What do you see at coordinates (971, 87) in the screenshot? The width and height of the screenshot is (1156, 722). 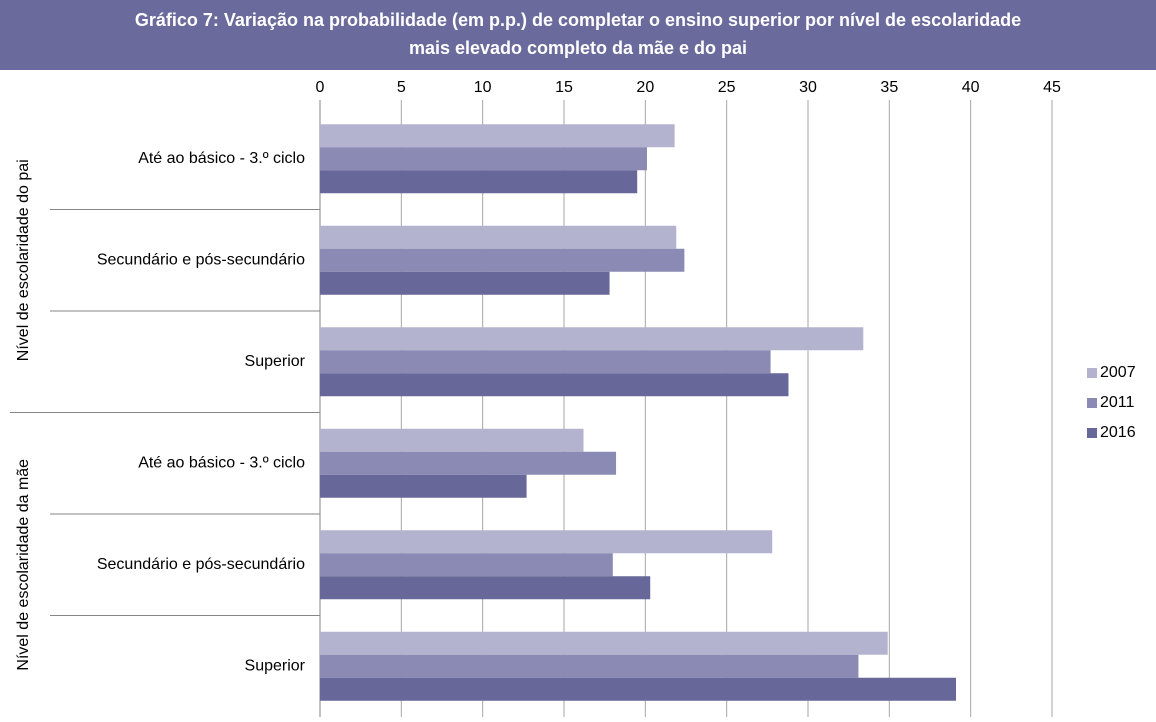 I see `x-tick-label: 40` at bounding box center [971, 87].